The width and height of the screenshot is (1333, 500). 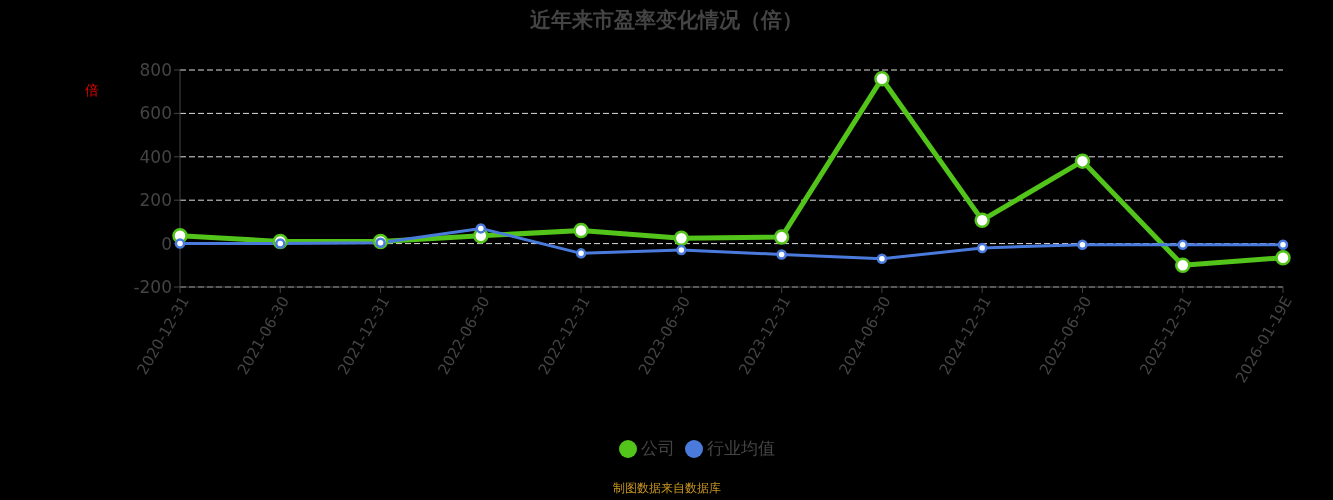 What do you see at coordinates (152, 287) in the screenshot?
I see `y-tick-label: -200` at bounding box center [152, 287].